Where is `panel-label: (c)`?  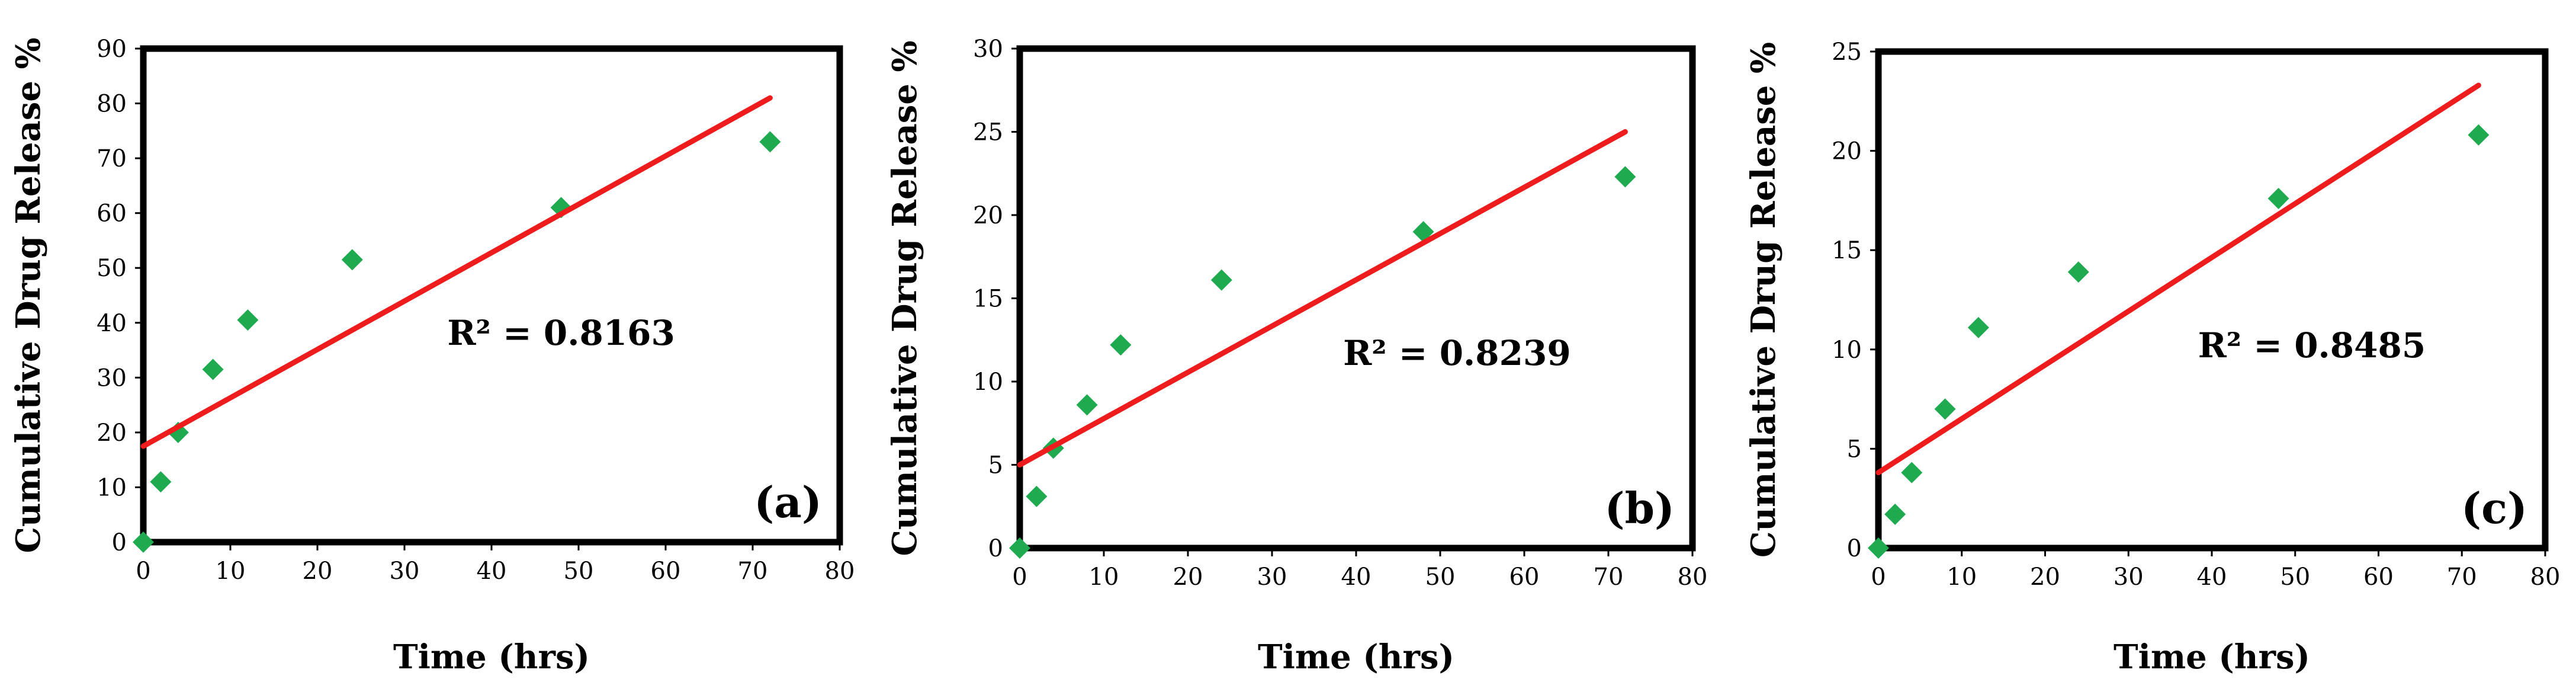
panel-label: (c) is located at coordinates (2494, 508).